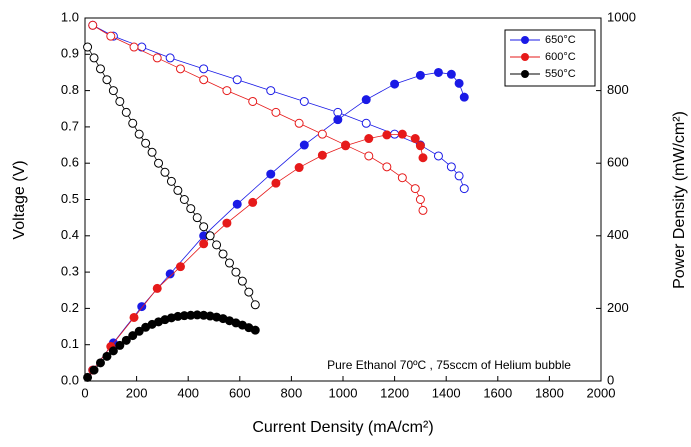  What do you see at coordinates (679, 200) in the screenshot?
I see `y2-axis-label: Power Density (mW/cm²)` at bounding box center [679, 200].